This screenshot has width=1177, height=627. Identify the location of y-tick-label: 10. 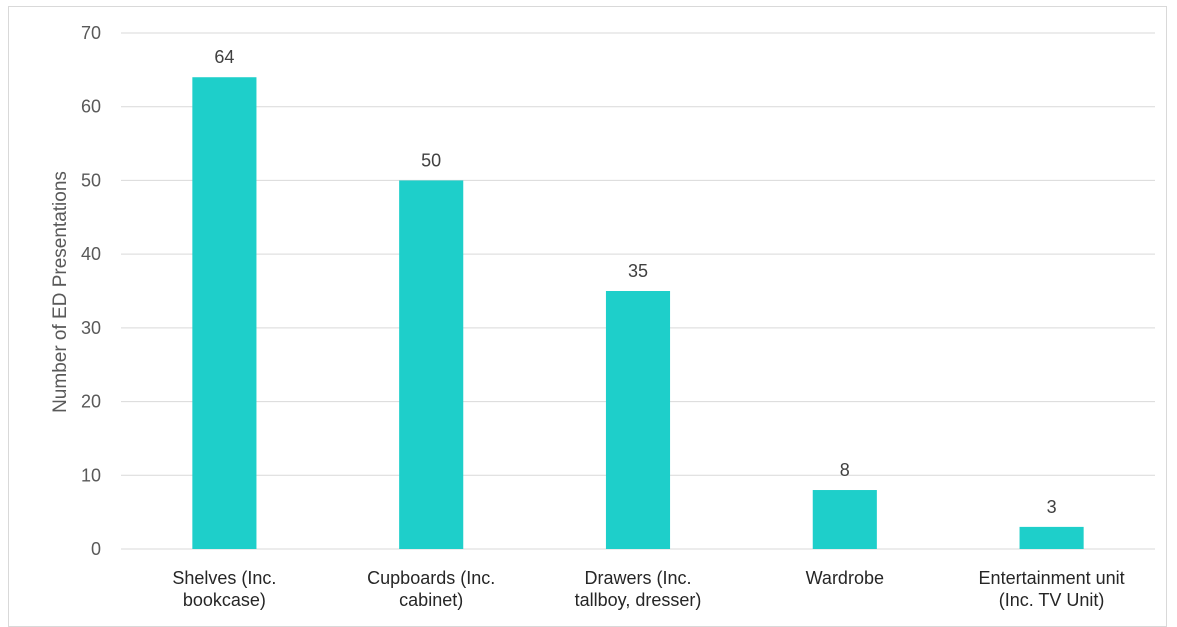
(91, 475).